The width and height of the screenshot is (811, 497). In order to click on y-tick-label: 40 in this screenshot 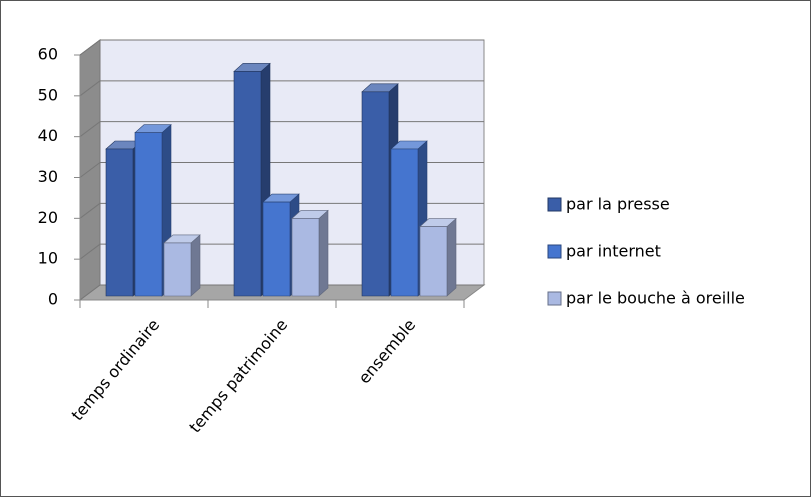, I will do `click(48, 135)`.